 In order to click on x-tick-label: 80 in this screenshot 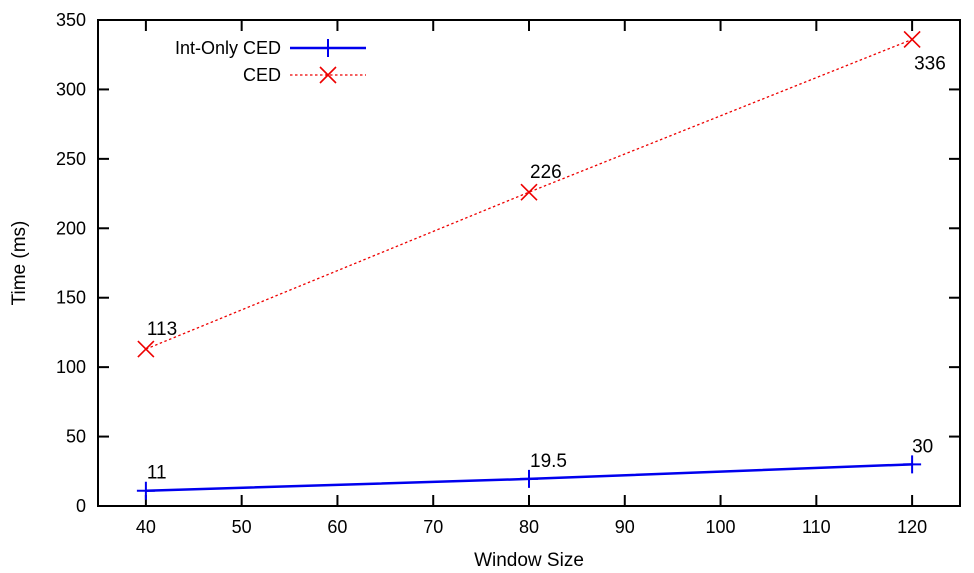, I will do `click(529, 527)`.